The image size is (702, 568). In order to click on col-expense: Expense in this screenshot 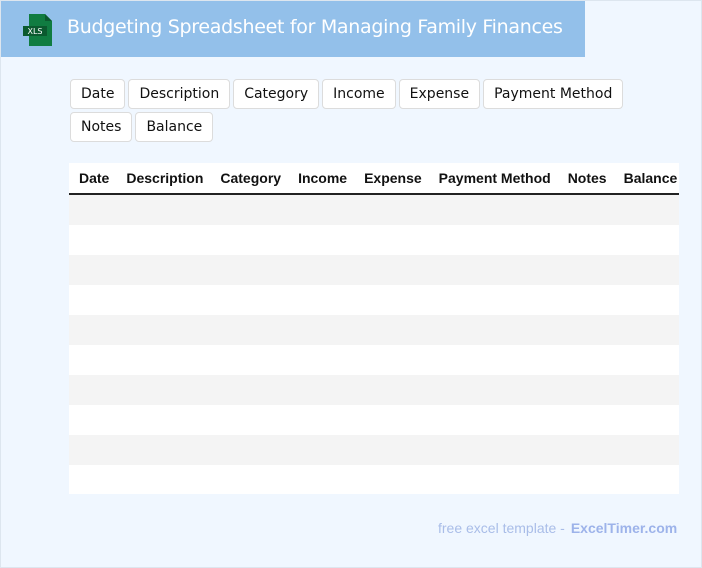, I will do `click(391, 179)`.